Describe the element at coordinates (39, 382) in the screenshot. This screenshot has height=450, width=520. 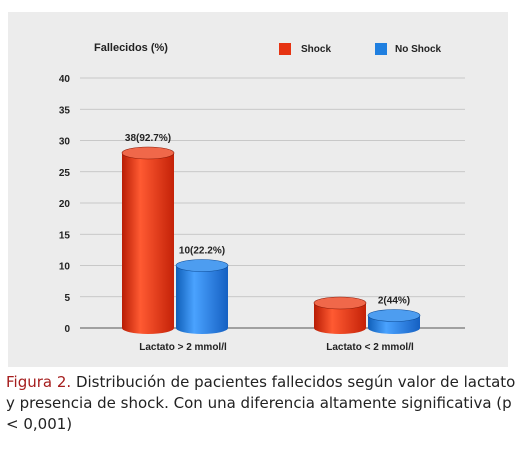
I see `figure-label: Figura 2.` at that location.